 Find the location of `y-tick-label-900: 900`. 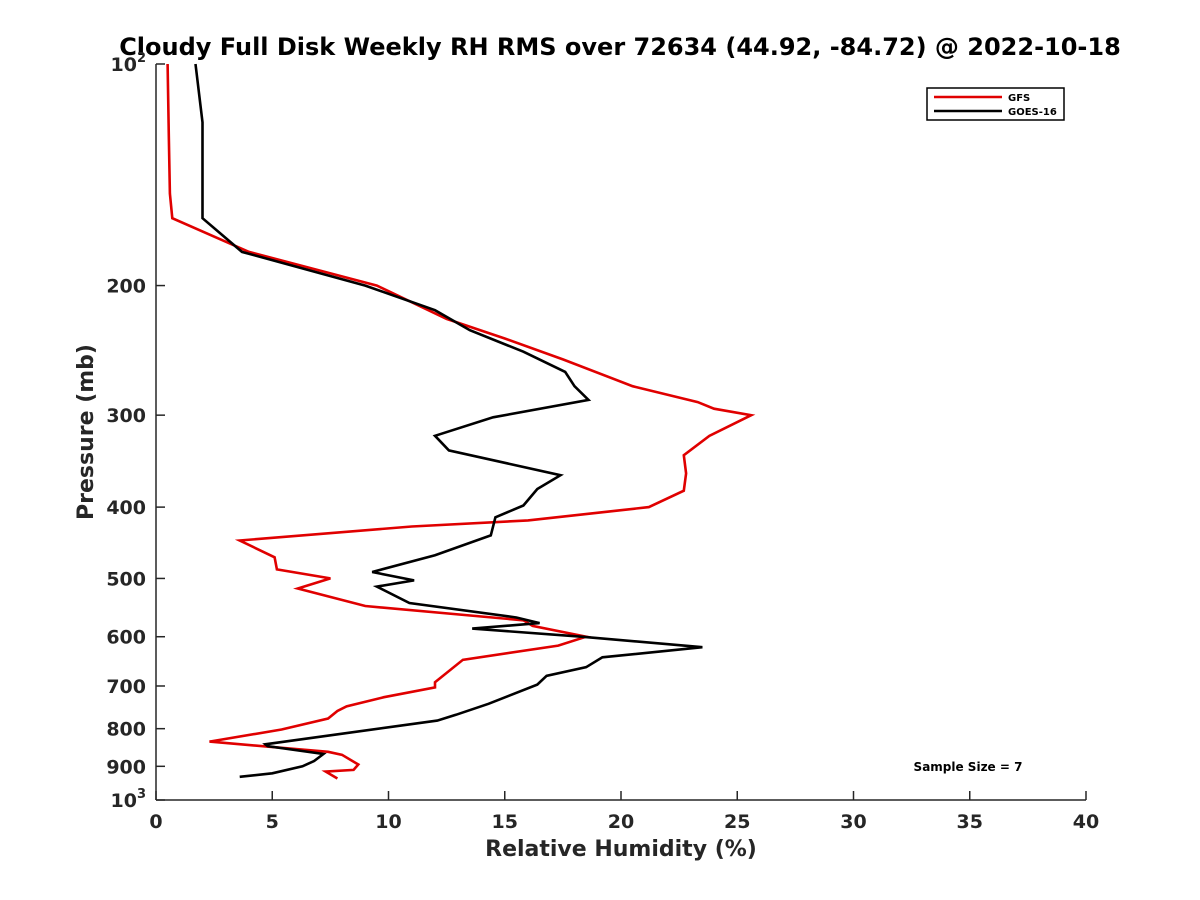

y-tick-label-900: 900 is located at coordinates (126, 767).